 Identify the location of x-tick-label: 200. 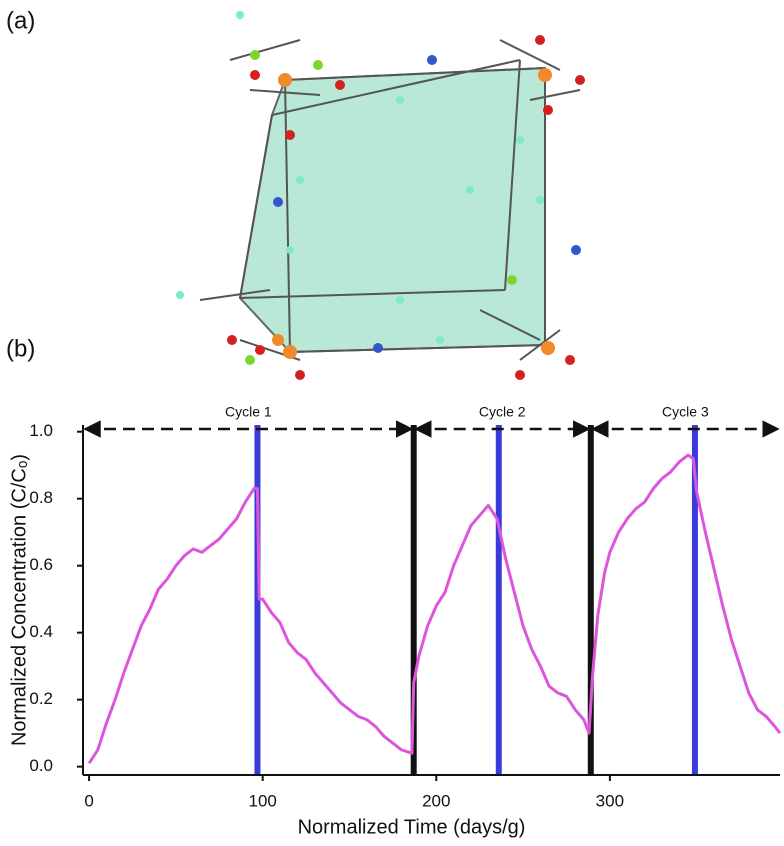
(436, 800).